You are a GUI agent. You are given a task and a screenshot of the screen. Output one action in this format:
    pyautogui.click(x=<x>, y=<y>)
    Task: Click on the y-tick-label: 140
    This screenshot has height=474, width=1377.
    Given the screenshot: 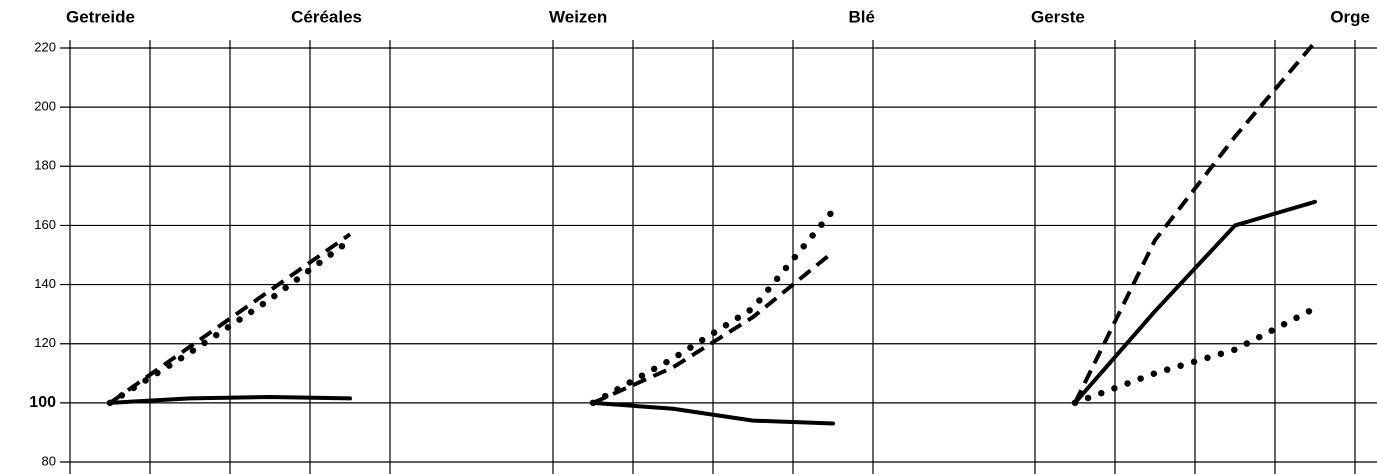 What is the action you would take?
    pyautogui.click(x=45, y=283)
    